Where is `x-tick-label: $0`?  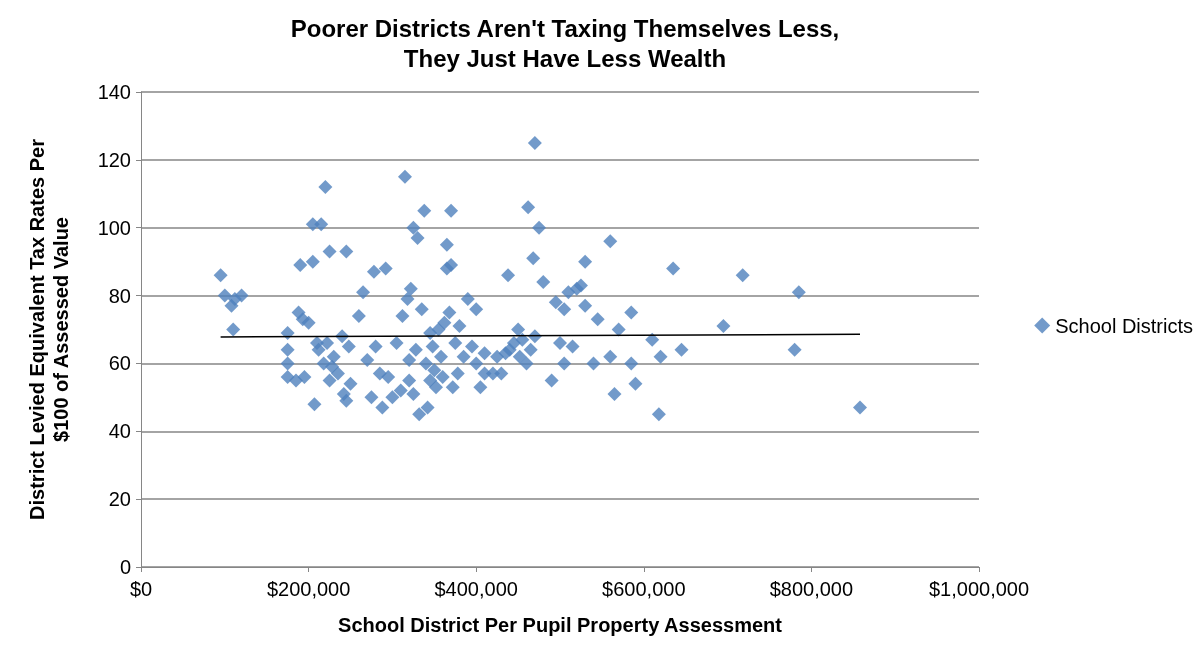
x-tick-label: $0 is located at coordinates (141, 589).